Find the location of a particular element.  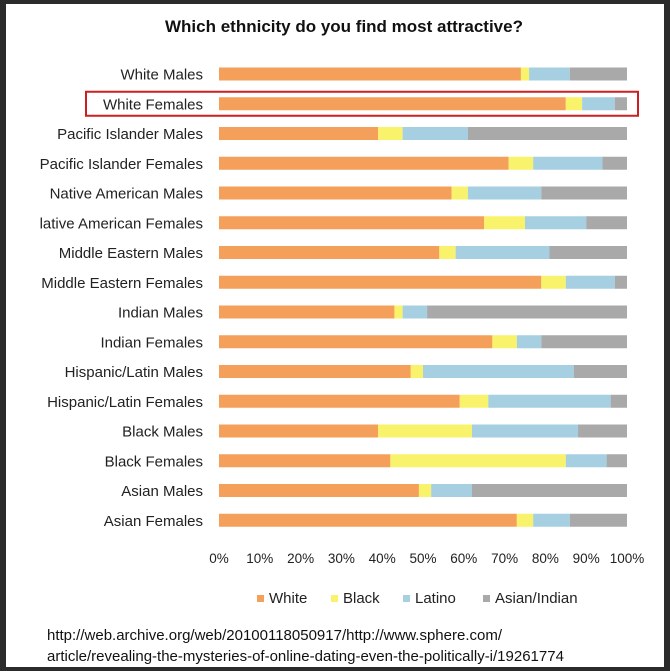

bar-lative-american-females-asian-indian is located at coordinates (606, 223).